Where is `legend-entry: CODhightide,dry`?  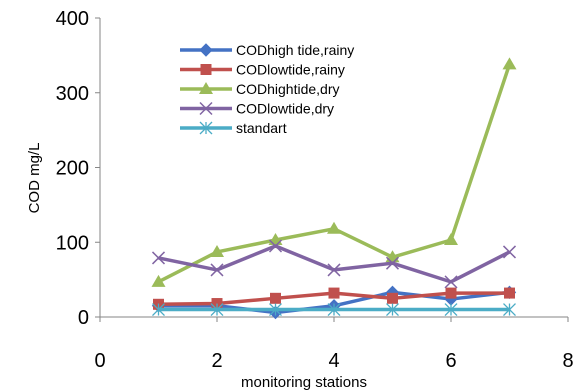 legend-entry: CODhightide,dry is located at coordinates (260, 89).